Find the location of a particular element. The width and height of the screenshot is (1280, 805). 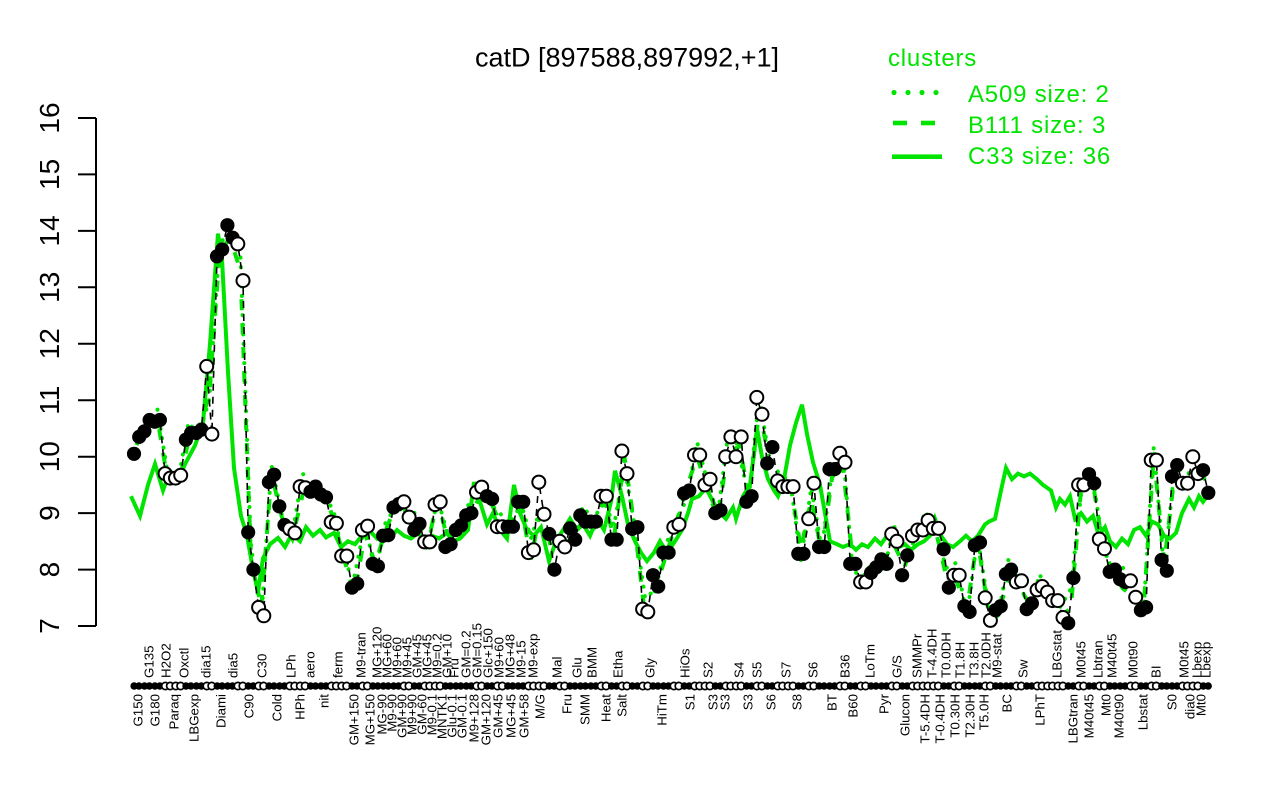

svg-text: C30 is located at coordinates (262, 666).